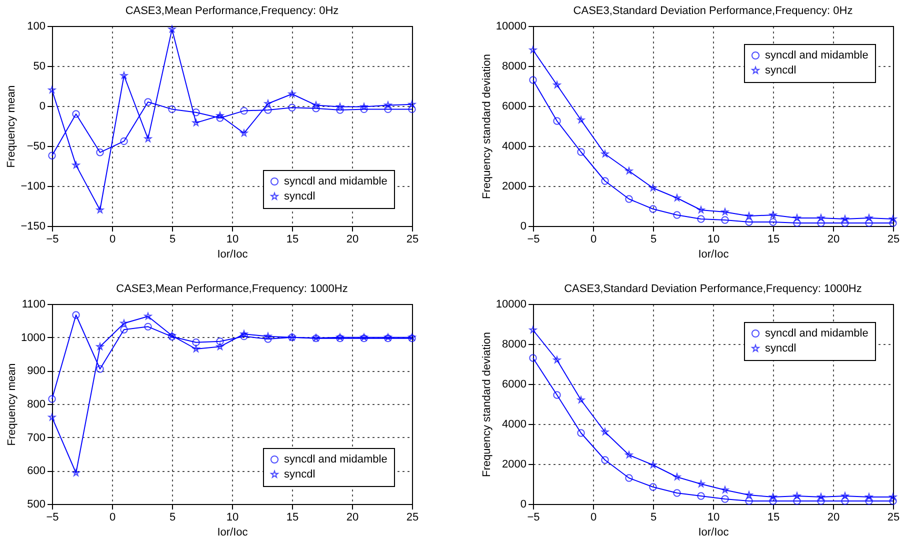 This screenshot has width=914, height=554. What do you see at coordinates (36, 471) in the screenshot?
I see `y-tick-label: 600` at bounding box center [36, 471].